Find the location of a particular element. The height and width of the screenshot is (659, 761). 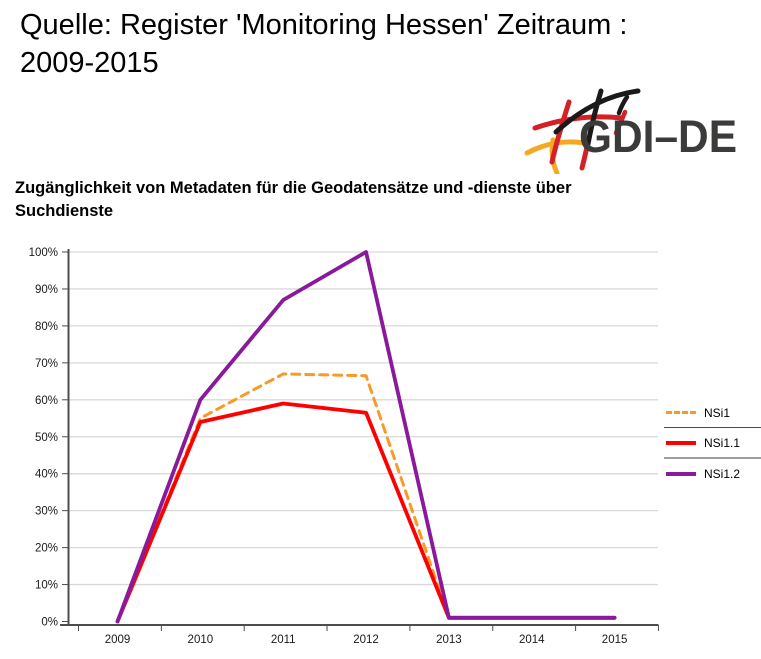

legend-item-nsi1: NSi1 is located at coordinates (712, 413).